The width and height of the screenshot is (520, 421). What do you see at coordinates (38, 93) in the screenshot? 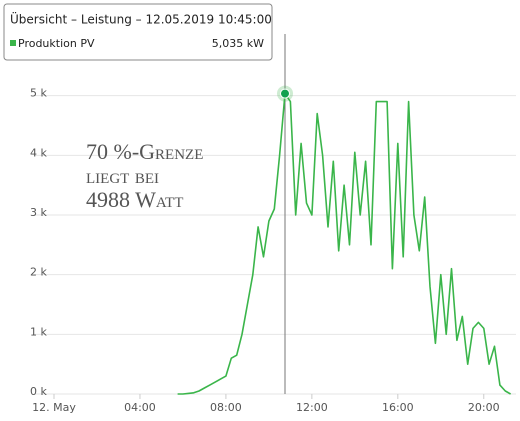
I see `y-tick-label: 5 k` at bounding box center [38, 93].